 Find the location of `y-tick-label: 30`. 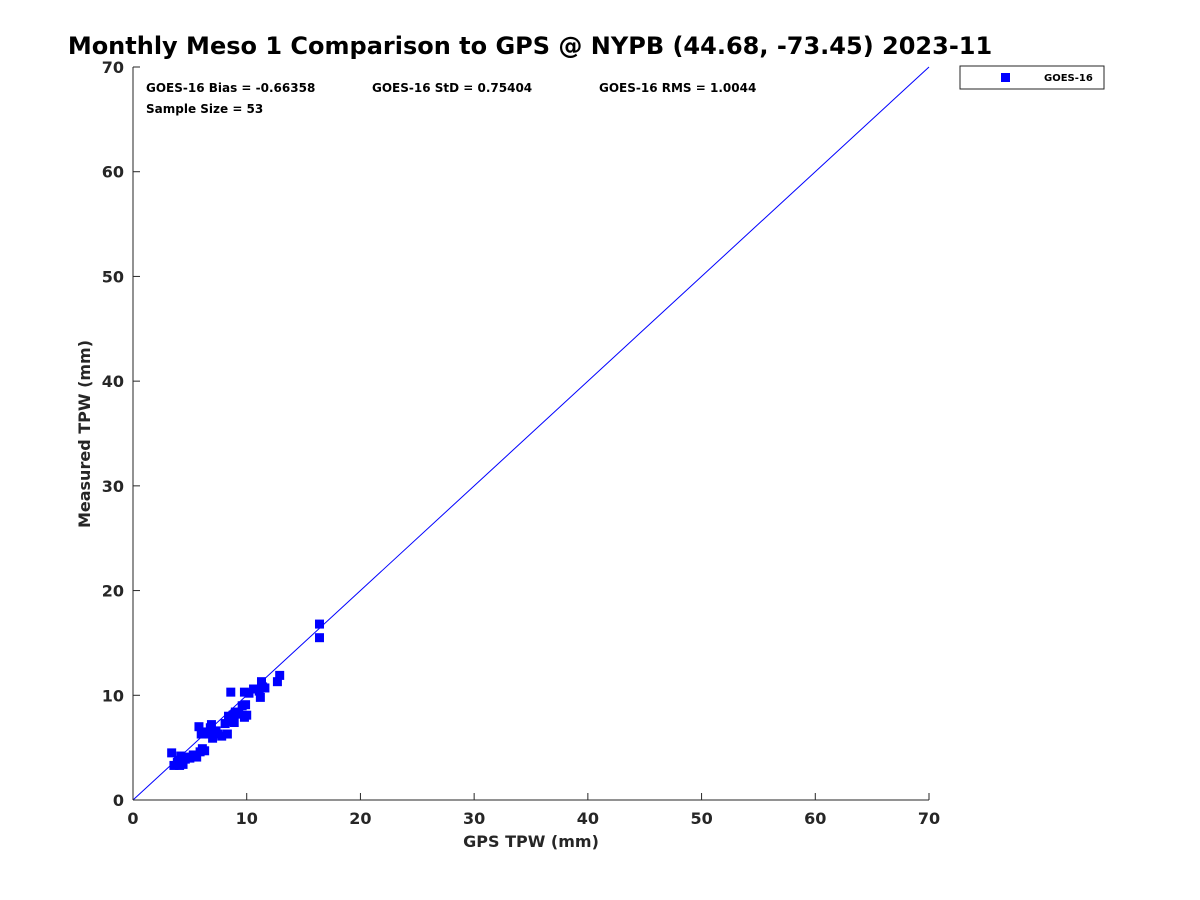

y-tick-label: 30 is located at coordinates (113, 486).